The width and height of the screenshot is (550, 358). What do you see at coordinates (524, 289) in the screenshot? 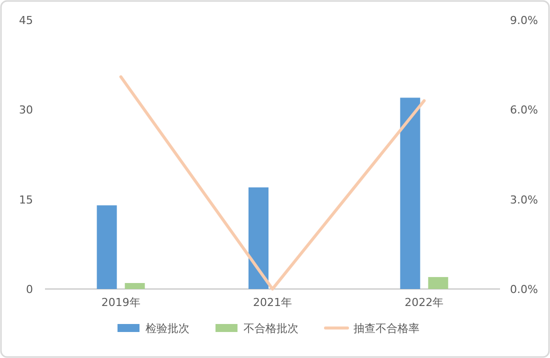
I see `y2-tick-label: 0.0%` at bounding box center [524, 289].